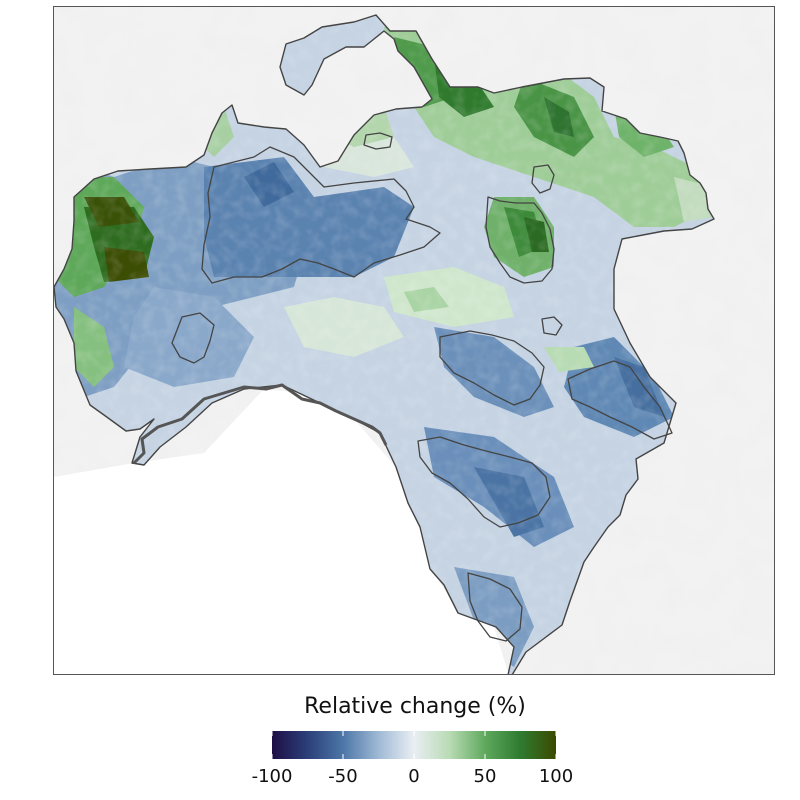 Image resolution: width=800 pixels, height=800 pixels. What do you see at coordinates (378, 141) in the screenshot?
I see `subregion-outline-lake` at bounding box center [378, 141].